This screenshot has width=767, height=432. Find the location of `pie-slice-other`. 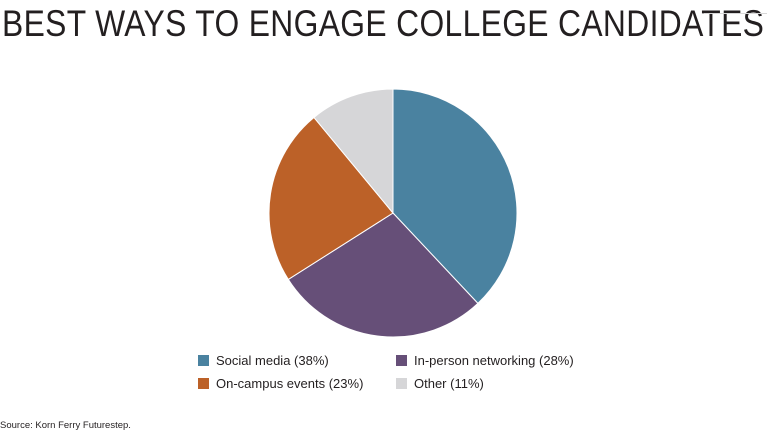

pie-slice-other is located at coordinates (353, 151).